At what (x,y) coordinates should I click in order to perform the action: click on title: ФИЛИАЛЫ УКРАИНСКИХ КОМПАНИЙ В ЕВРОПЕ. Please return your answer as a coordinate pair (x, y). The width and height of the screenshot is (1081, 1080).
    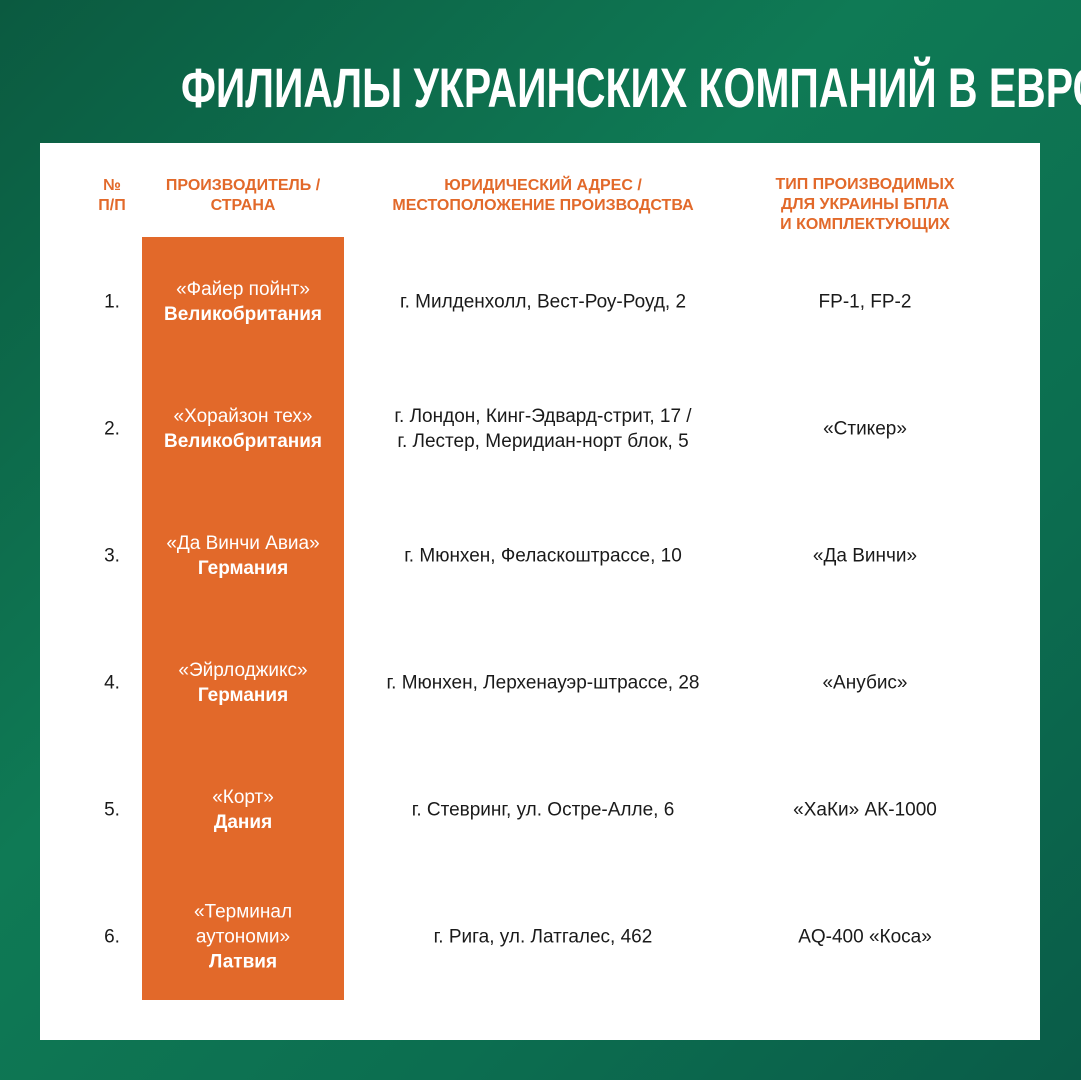
    Looking at the image, I should click on (630, 87).